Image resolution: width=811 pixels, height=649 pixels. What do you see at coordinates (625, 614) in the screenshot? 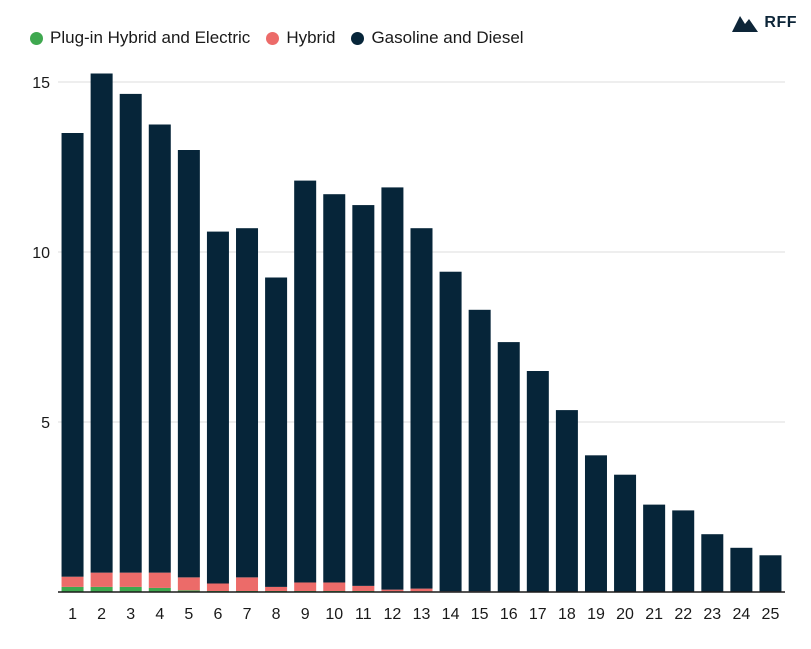
I see `x-tick-label: 20` at bounding box center [625, 614].